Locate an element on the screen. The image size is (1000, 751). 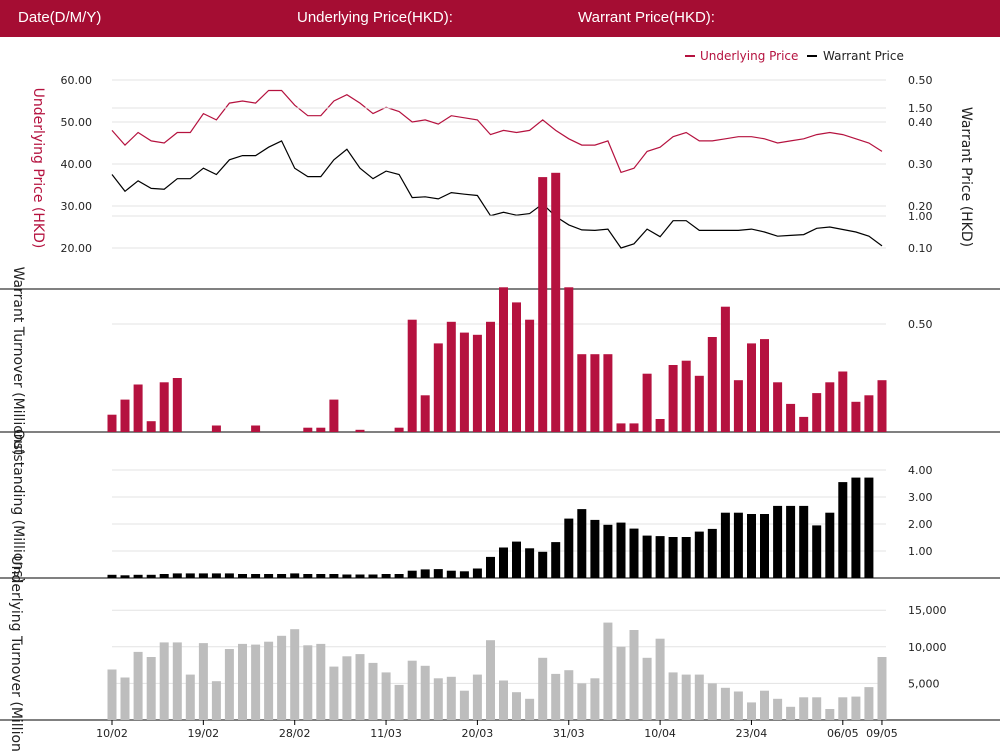
date-label: Date(D/M/Y) is located at coordinates (60, 17).